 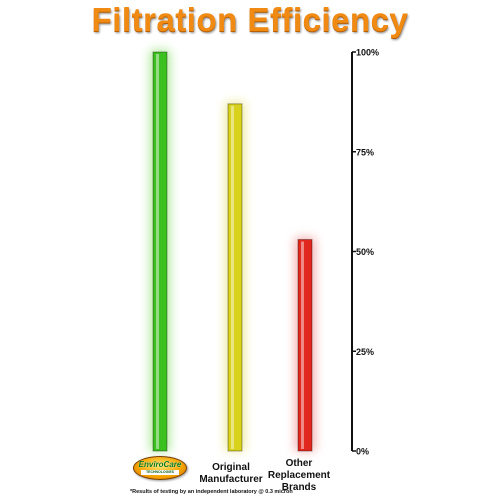 I want to click on logo-brand-text: EnviroCare, so click(x=160, y=464).